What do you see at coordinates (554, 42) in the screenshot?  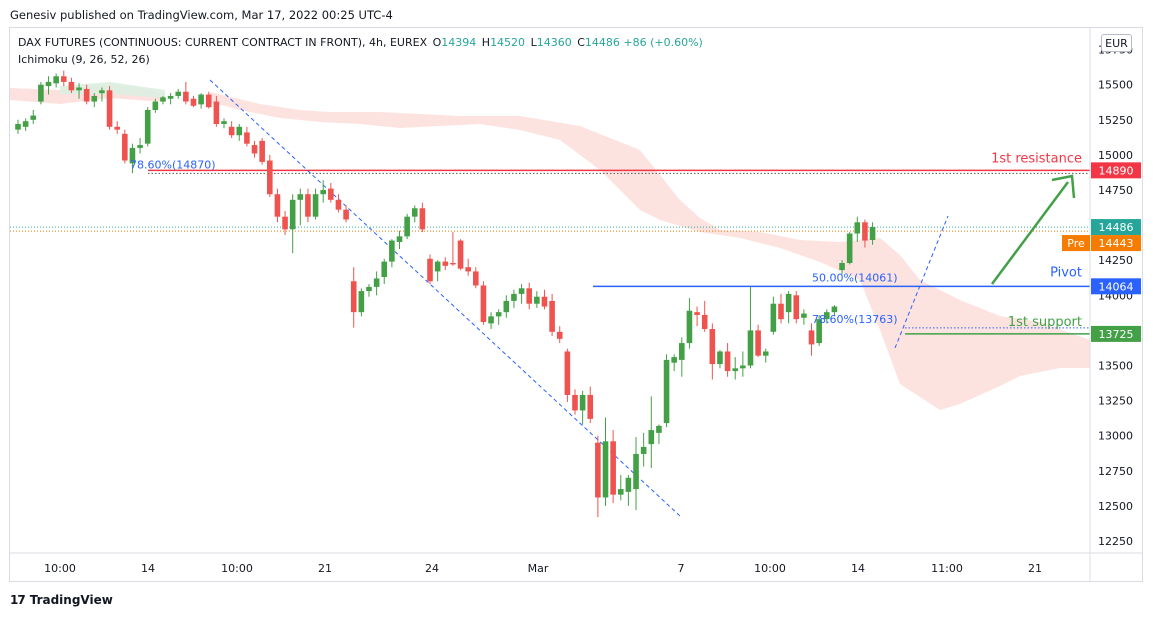 I see `ohlc-l: 14360` at bounding box center [554, 42].